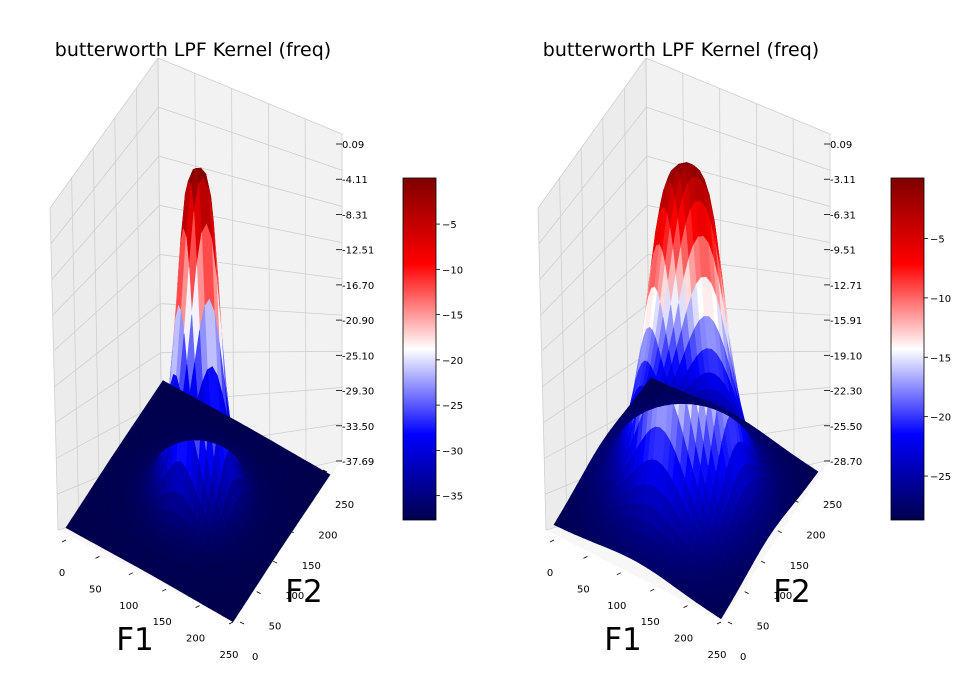  Describe the element at coordinates (716, 655) in the screenshot. I see `x-tick-label: 250` at that location.